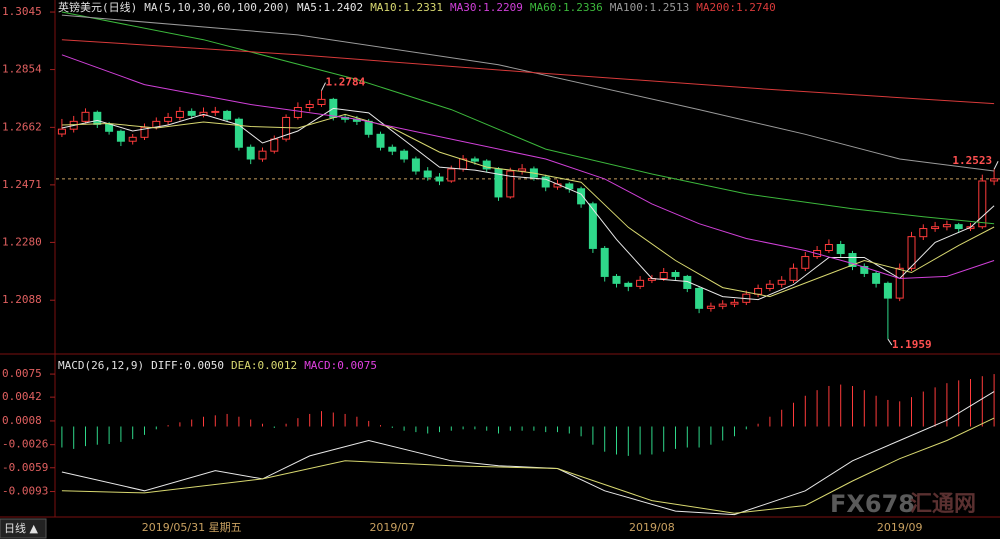 Image resolution: width=1000 pixels, height=539 pixels. What do you see at coordinates (486, 7) in the screenshot?
I see `legend-entry: MA30:1.2209` at bounding box center [486, 7].